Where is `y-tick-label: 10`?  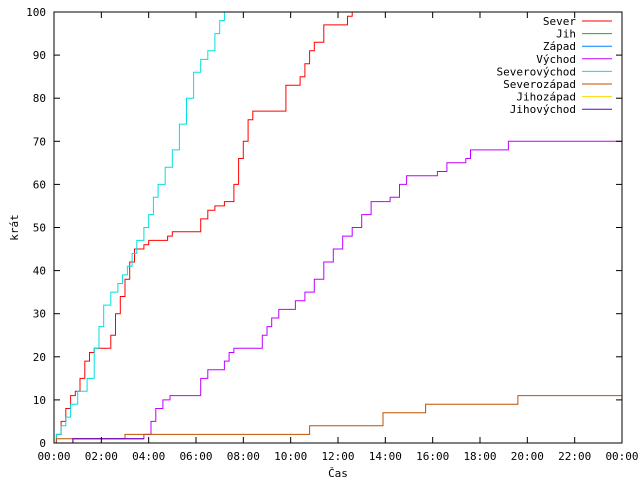 y-tick-label: 10 is located at coordinates (39, 400).